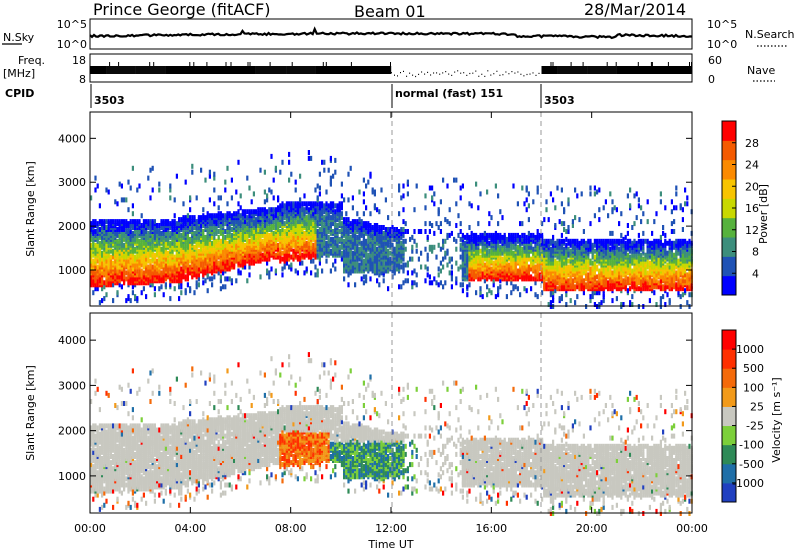  What do you see at coordinates (722, 44) in the screenshot?
I see `nsearch-tick-bottom: 10^0` at bounding box center [722, 44].